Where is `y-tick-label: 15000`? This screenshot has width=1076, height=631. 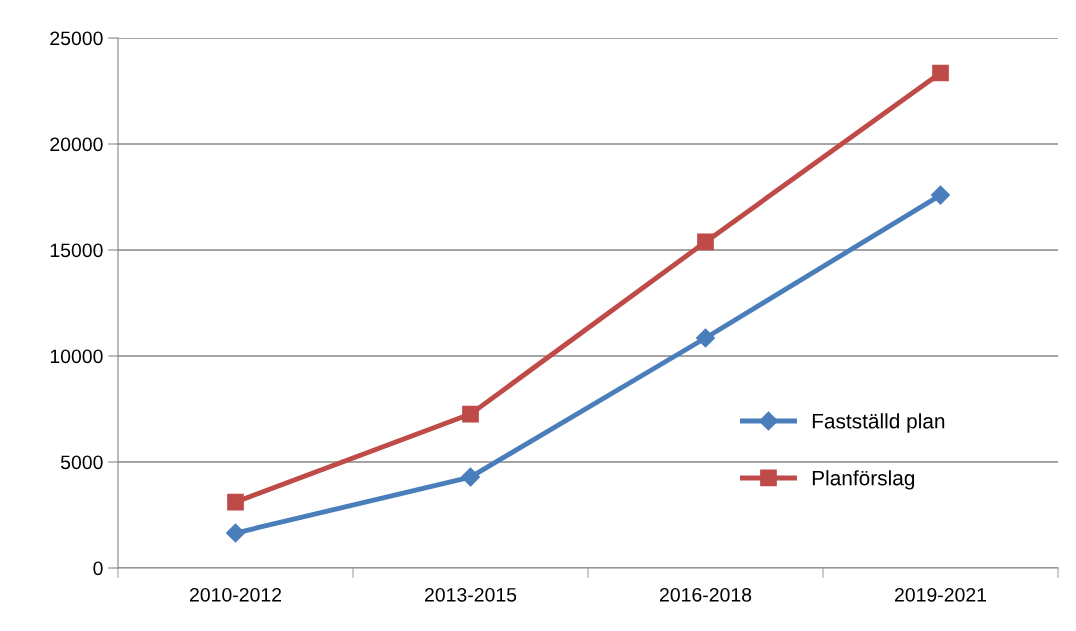 y-tick-label: 15000 is located at coordinates (76, 250).